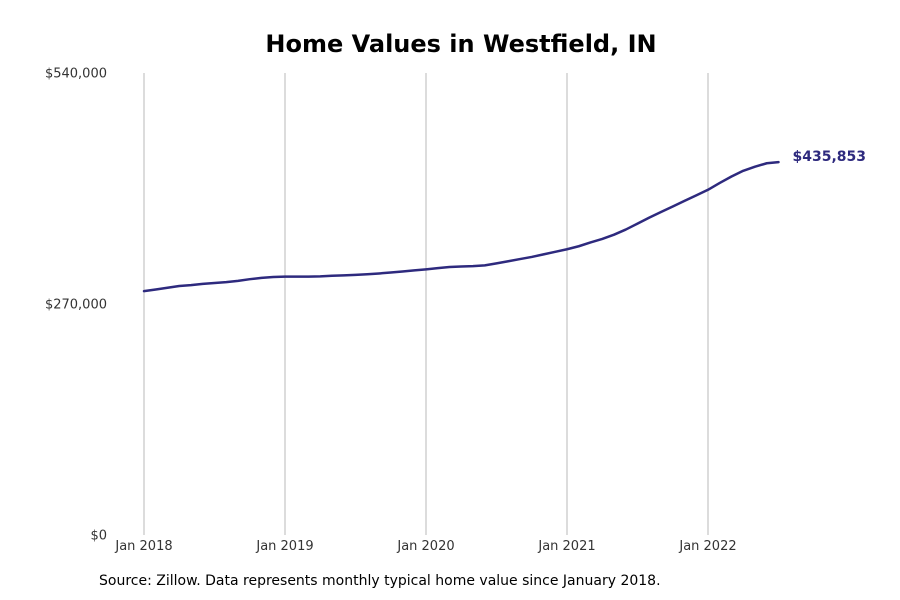 Image resolution: width=900 pixels, height=600 pixels. I want to click on y-axis-ticks: $0 $270,000 $540,000, so click(76, 305).